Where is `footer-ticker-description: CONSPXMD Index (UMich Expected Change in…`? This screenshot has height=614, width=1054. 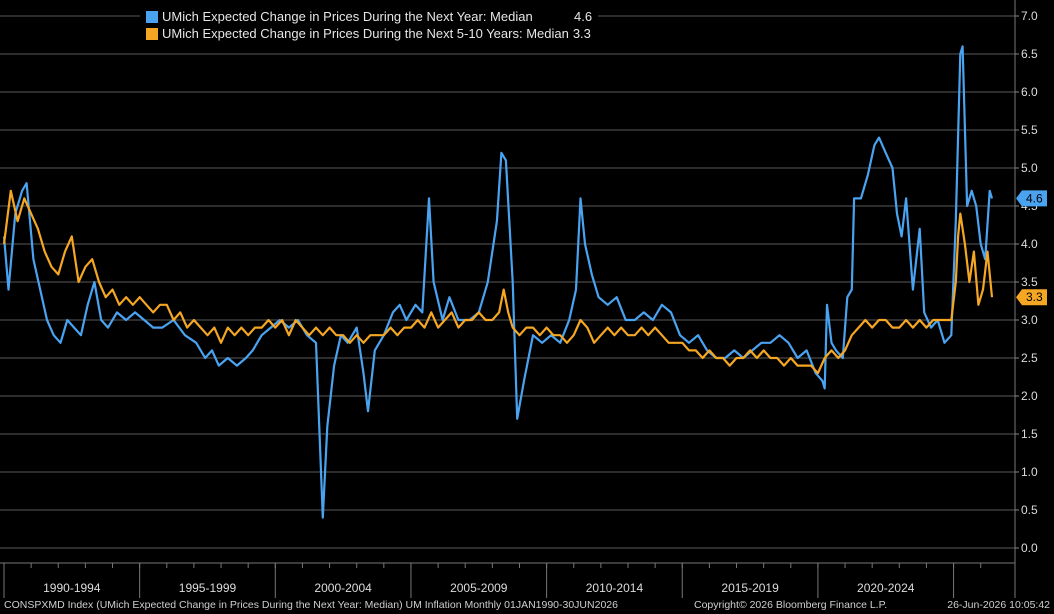
footer-ticker-description: CONSPXMD Index (UMich Expected Change in… is located at coordinates (311, 605).